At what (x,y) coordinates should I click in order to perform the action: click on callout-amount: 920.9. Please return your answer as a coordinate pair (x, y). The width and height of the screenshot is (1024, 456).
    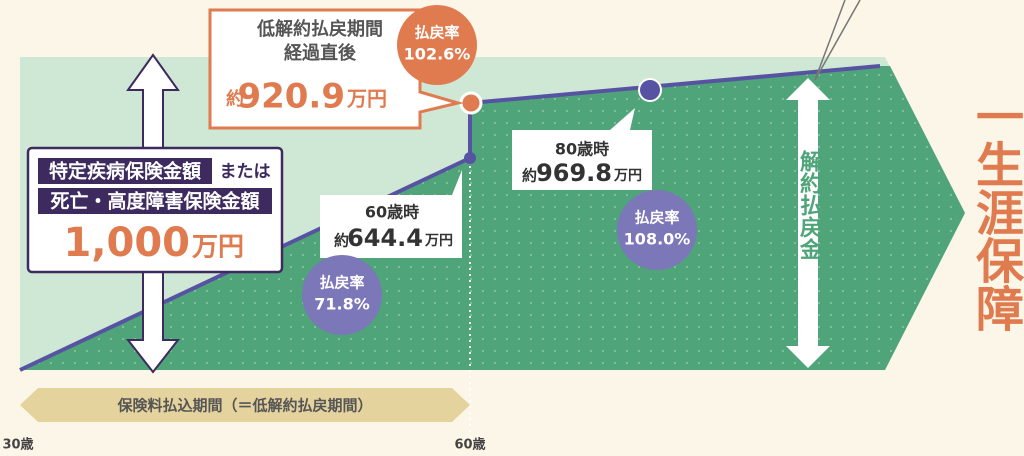
    Looking at the image, I should click on (291, 97).